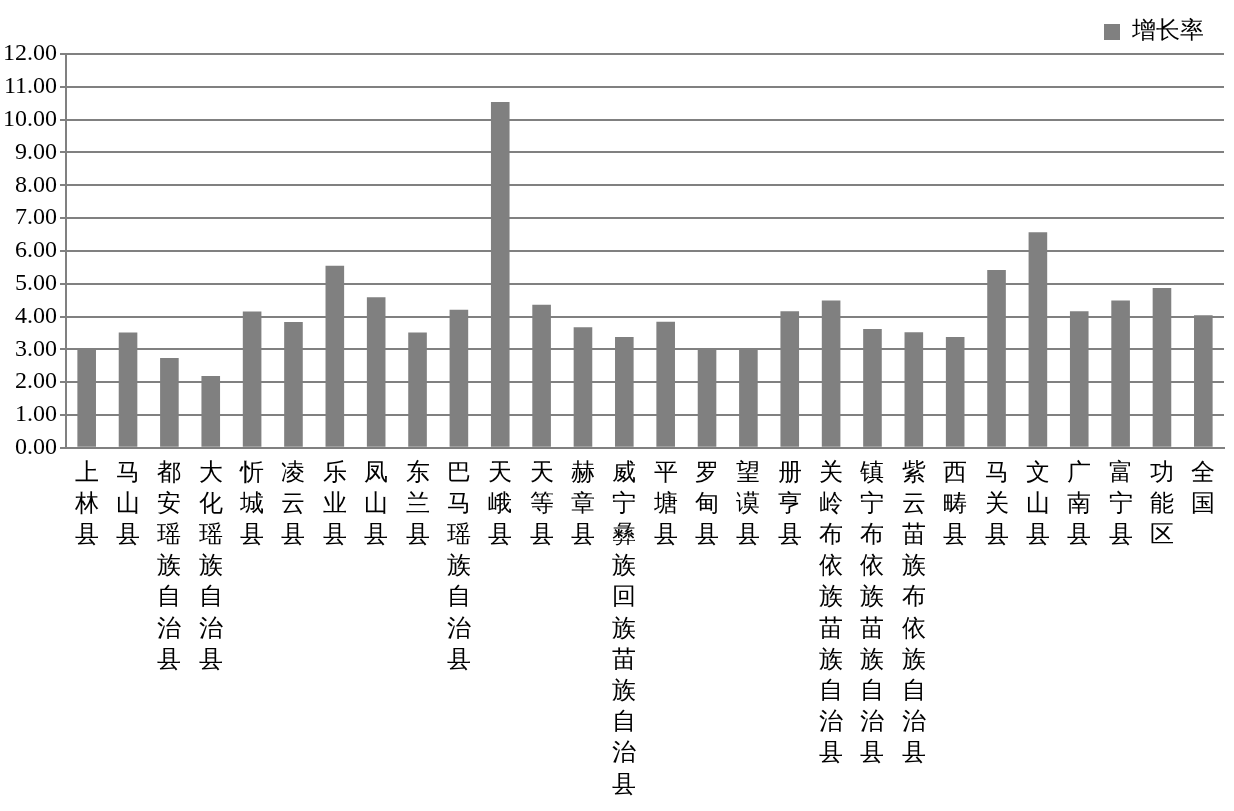 This screenshot has height=811, width=1234. I want to click on y-tick-label: 9.00, so click(36, 150).